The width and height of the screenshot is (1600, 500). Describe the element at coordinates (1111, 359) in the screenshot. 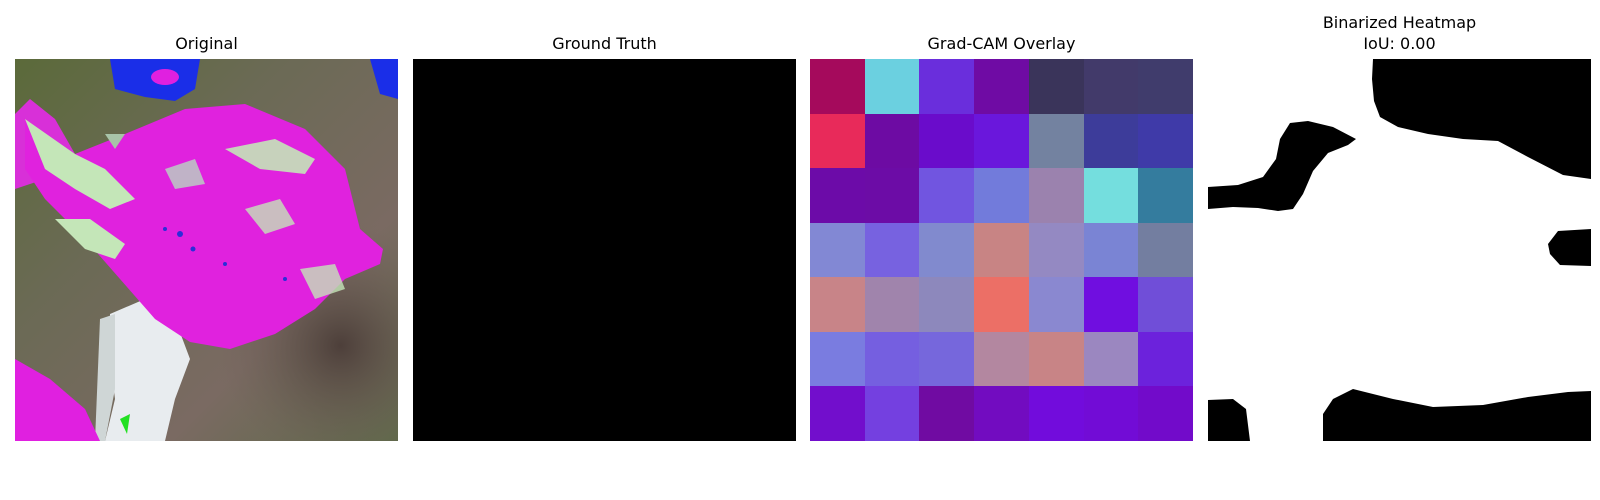

I see `gradcam-cell-r5-c5` at that location.